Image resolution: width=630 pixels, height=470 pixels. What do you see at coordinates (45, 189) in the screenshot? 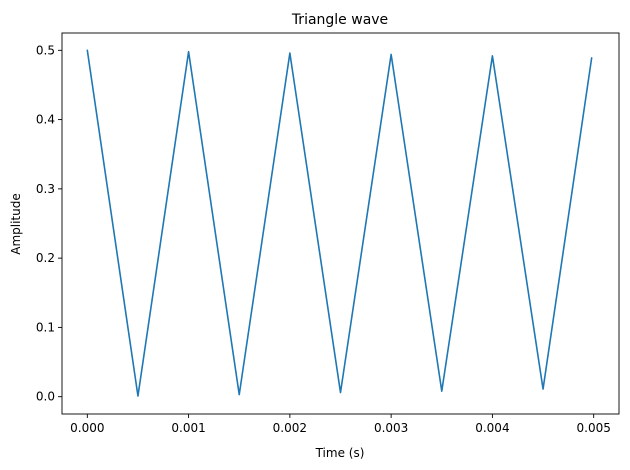
I see `y-tick-label: 0.3` at bounding box center [45, 189].